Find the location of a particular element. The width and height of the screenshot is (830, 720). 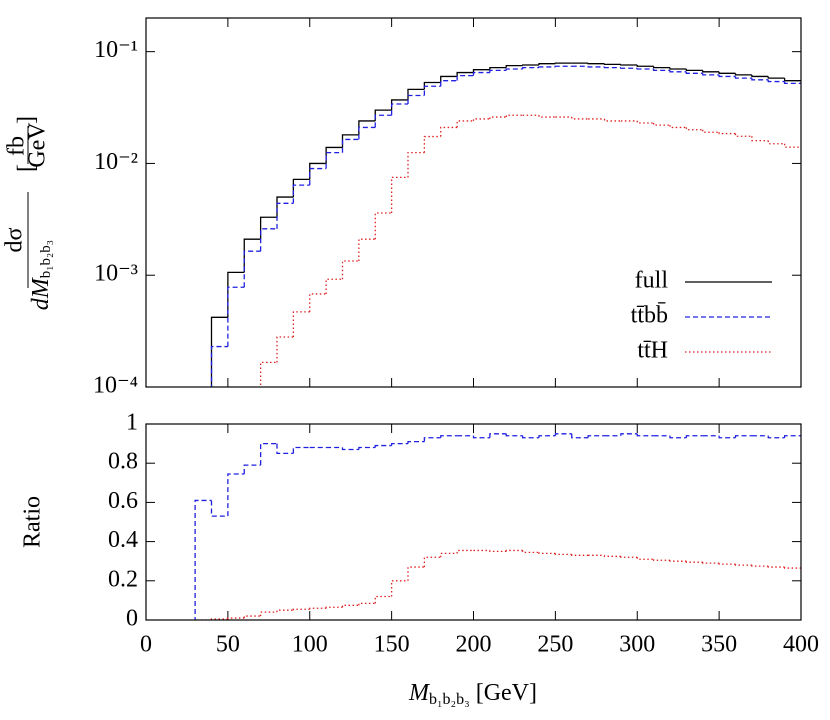

x-axis-label: Mb₁b₂b₃ [GeV] is located at coordinates (472, 694).